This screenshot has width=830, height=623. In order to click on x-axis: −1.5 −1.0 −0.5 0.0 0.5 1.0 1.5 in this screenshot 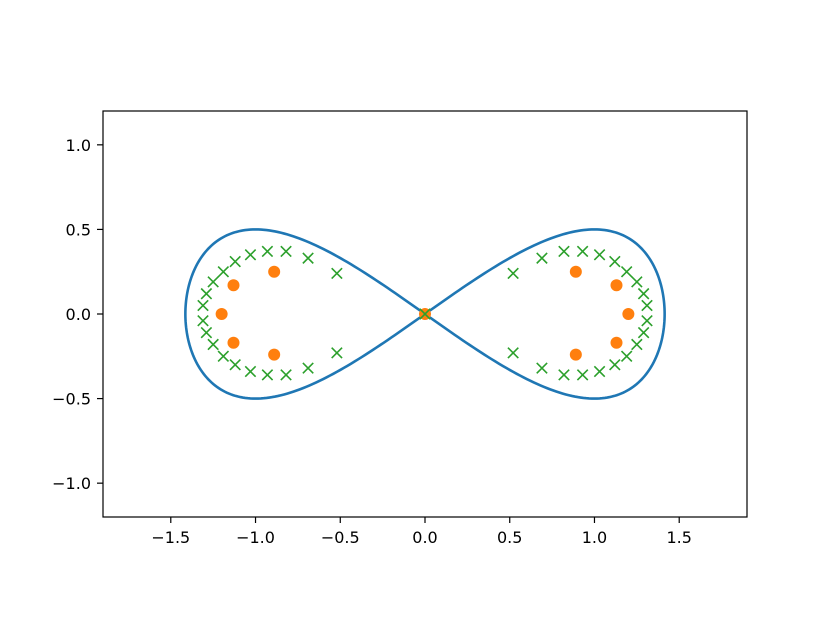, I will do `click(421, 532)`.